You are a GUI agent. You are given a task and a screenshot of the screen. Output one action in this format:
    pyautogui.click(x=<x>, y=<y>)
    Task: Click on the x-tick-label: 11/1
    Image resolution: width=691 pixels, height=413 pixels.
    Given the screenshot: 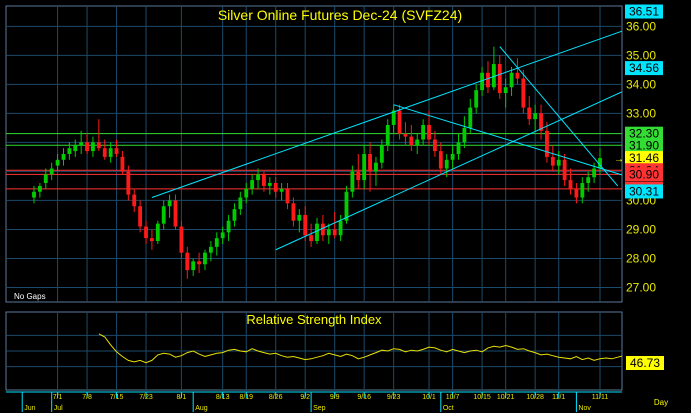 What is the action you would take?
    pyautogui.click(x=558, y=397)
    